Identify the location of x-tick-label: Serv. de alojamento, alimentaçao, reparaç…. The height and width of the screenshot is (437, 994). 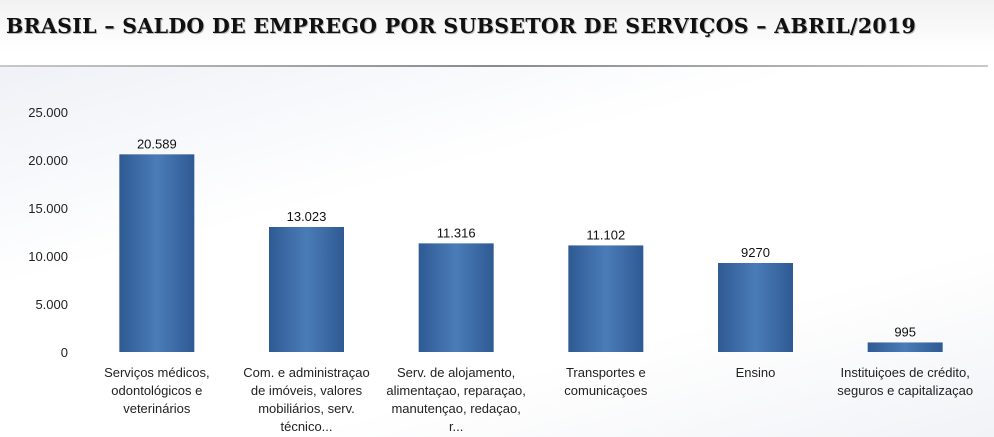
(455, 399).